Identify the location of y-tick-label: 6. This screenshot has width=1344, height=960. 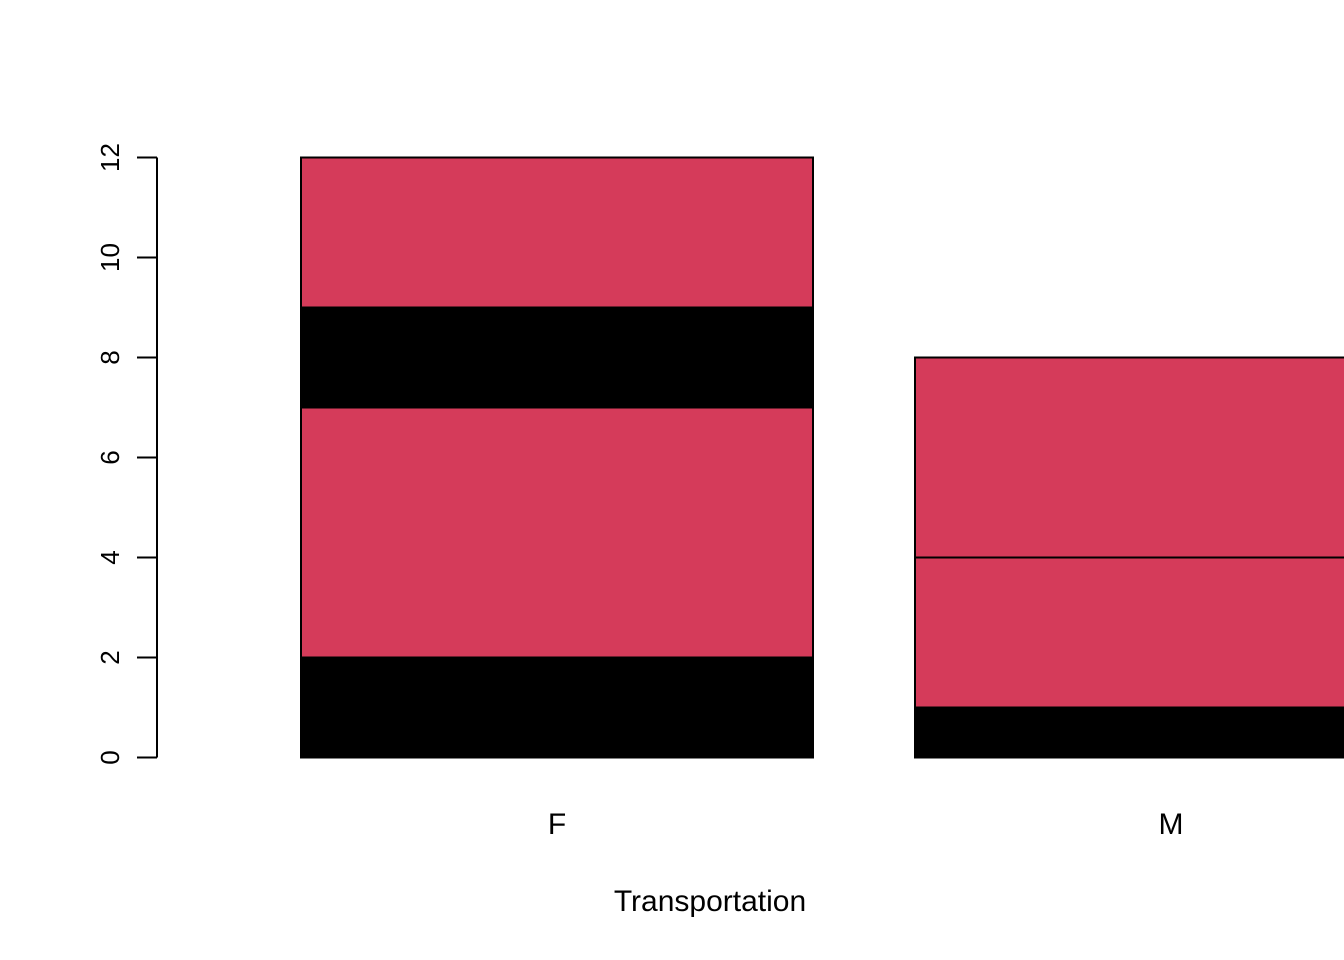
(110, 457).